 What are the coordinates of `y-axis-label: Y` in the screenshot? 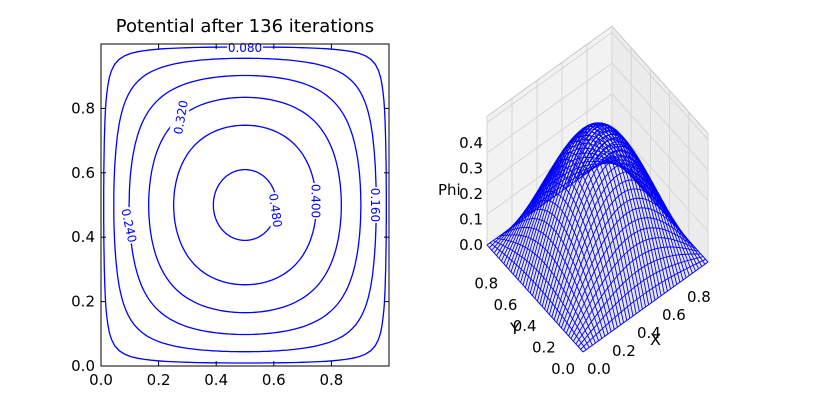 It's located at (514, 328).